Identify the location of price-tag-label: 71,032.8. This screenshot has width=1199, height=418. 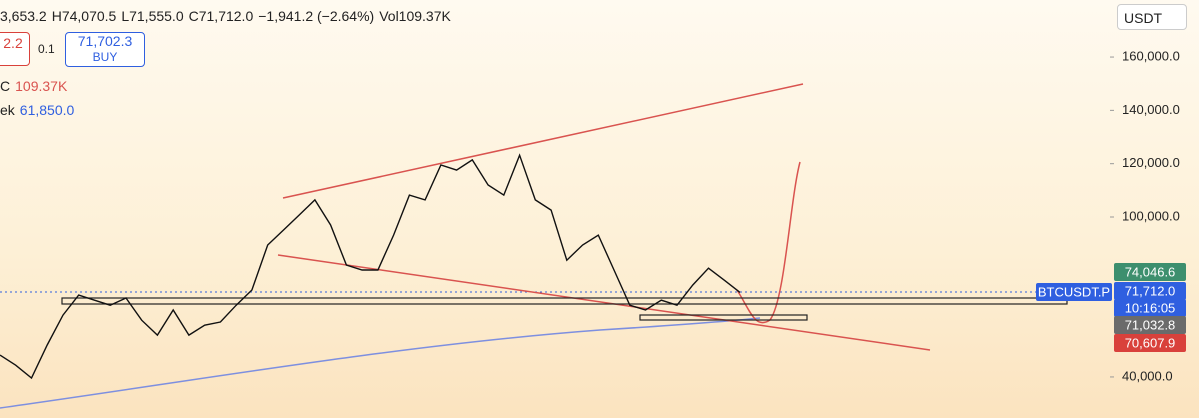
(1150, 324).